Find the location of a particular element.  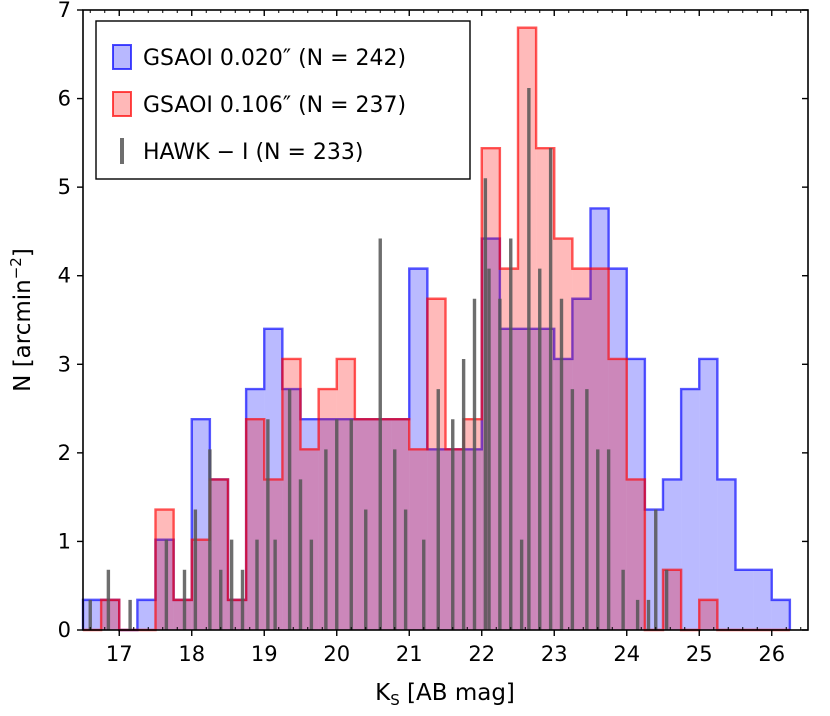

y-tick-label-3: 3 is located at coordinates (64, 364).